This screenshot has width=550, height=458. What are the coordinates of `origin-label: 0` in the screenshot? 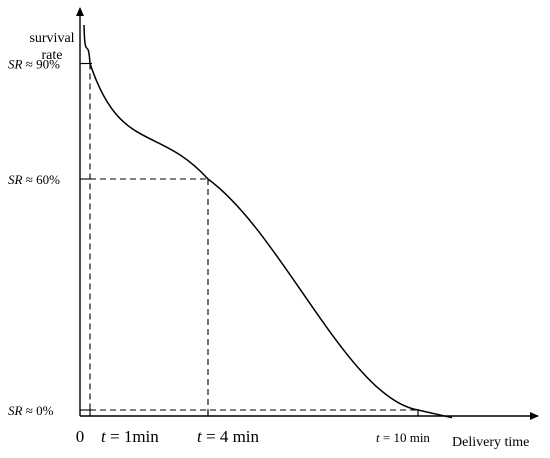 It's located at (80, 436).